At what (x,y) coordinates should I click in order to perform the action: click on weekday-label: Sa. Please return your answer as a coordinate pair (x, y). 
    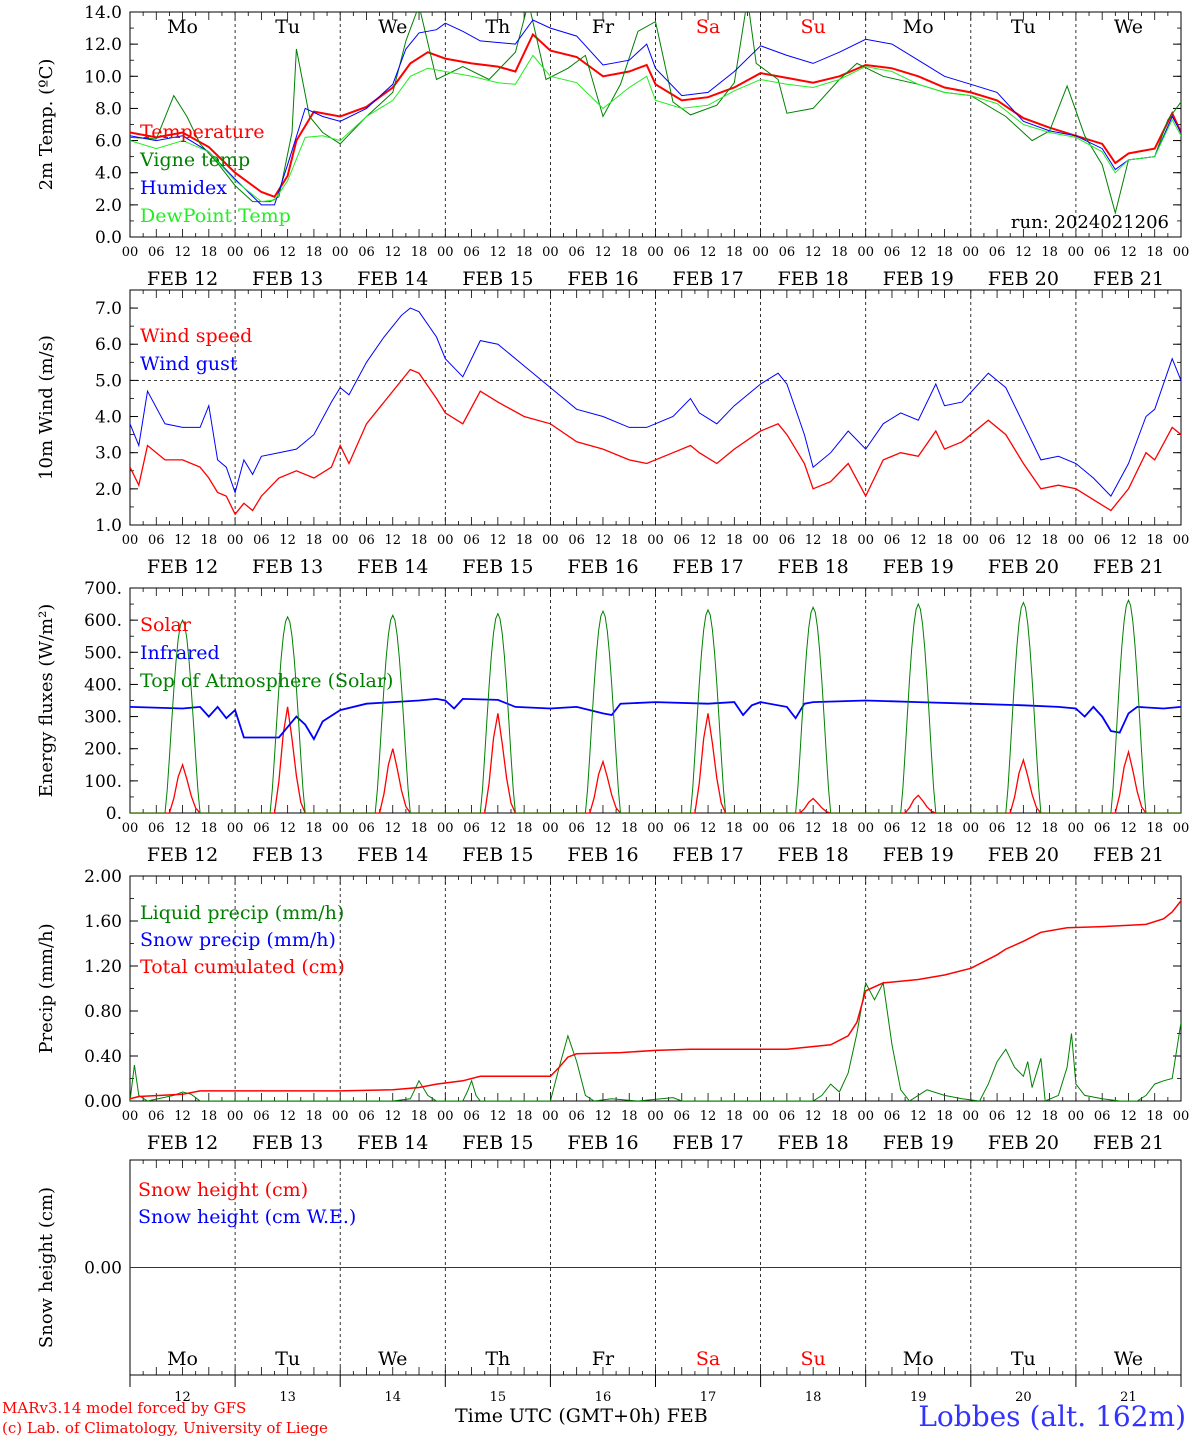
    Looking at the image, I should click on (708, 1359).